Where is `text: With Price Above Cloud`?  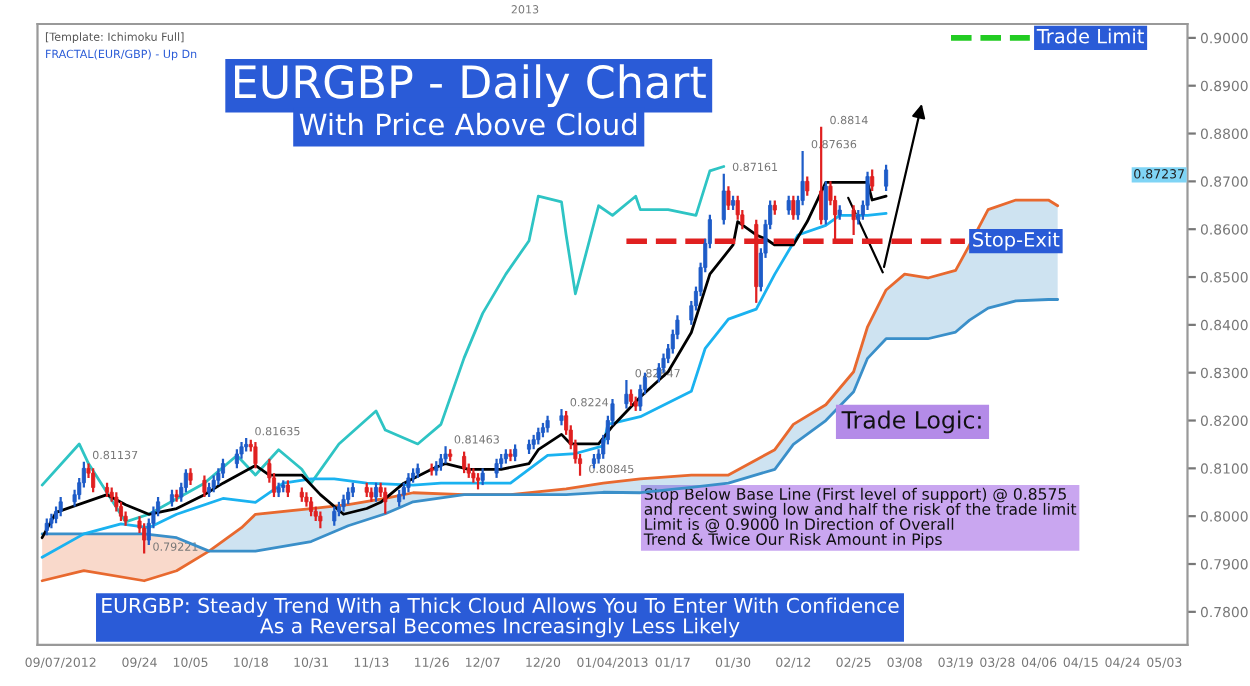
text: With Price Above Cloud is located at coordinates (468, 124).